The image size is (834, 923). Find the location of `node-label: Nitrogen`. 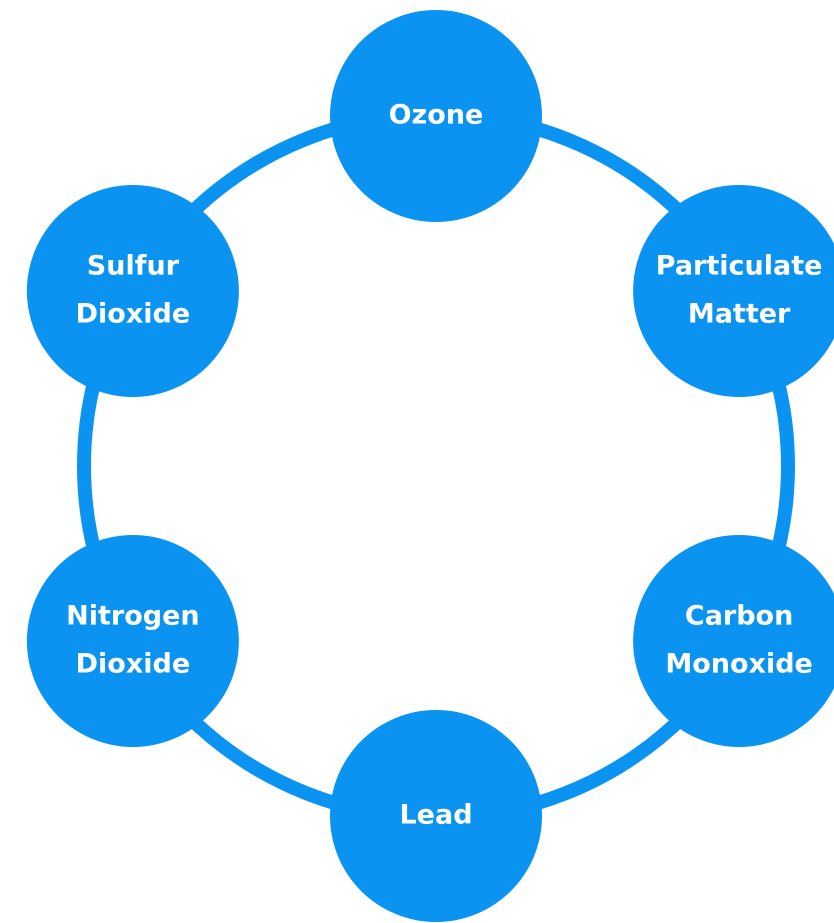

node-label: Nitrogen is located at coordinates (132, 616).